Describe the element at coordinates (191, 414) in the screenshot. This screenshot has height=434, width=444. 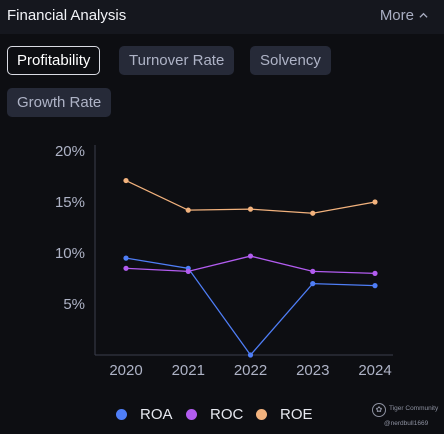
I see `legend-roc-dot` at that location.